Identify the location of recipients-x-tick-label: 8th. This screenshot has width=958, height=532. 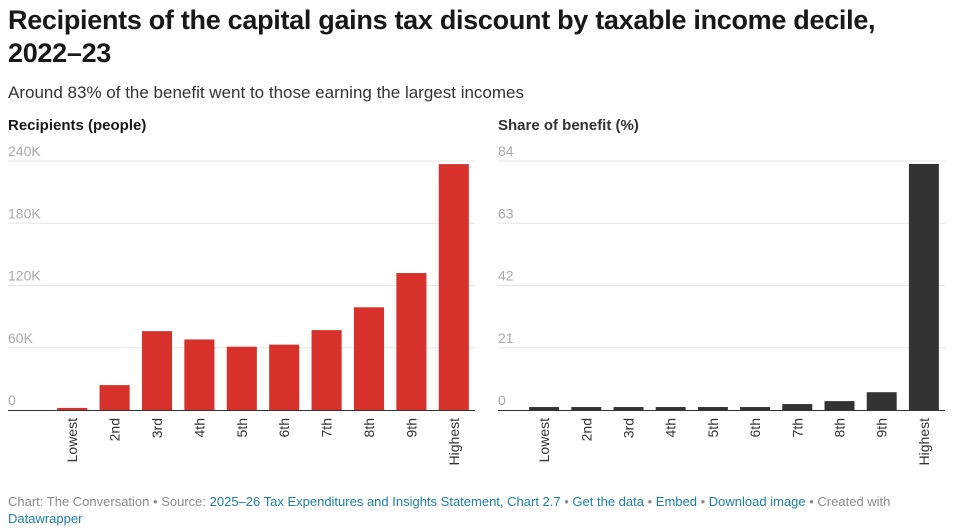
(369, 427).